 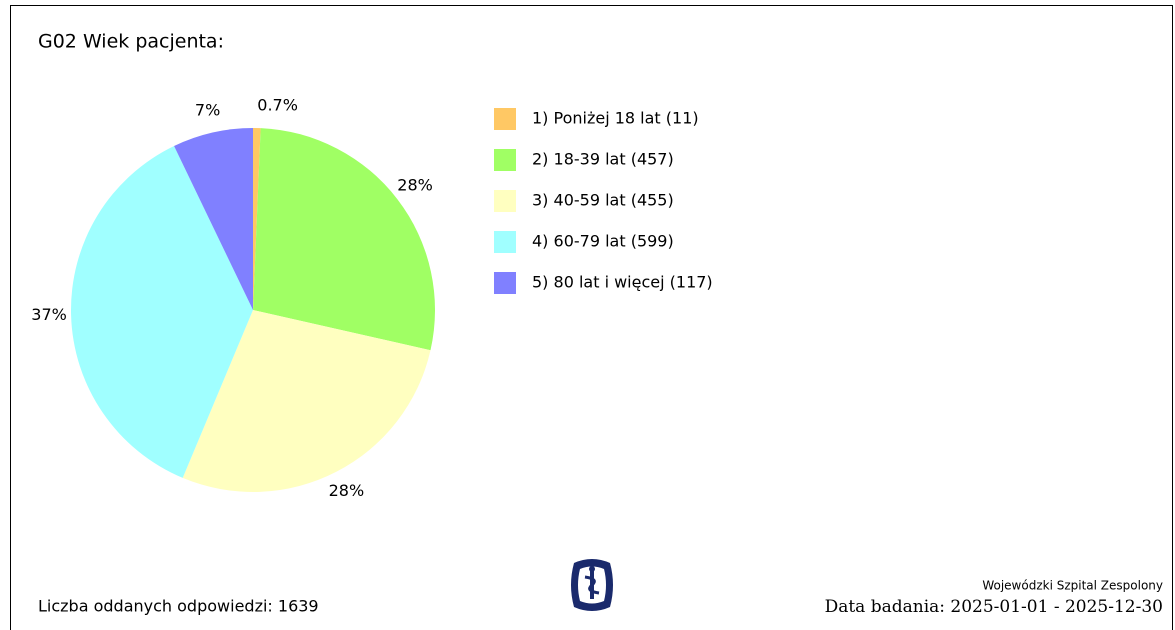 I want to click on logo, so click(x=592, y=585).